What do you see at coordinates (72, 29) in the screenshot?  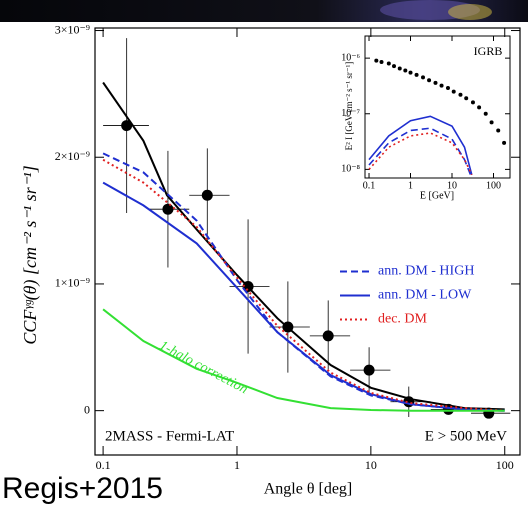 I see `y-tick-label: 3×10⁻⁹` at bounding box center [72, 29].